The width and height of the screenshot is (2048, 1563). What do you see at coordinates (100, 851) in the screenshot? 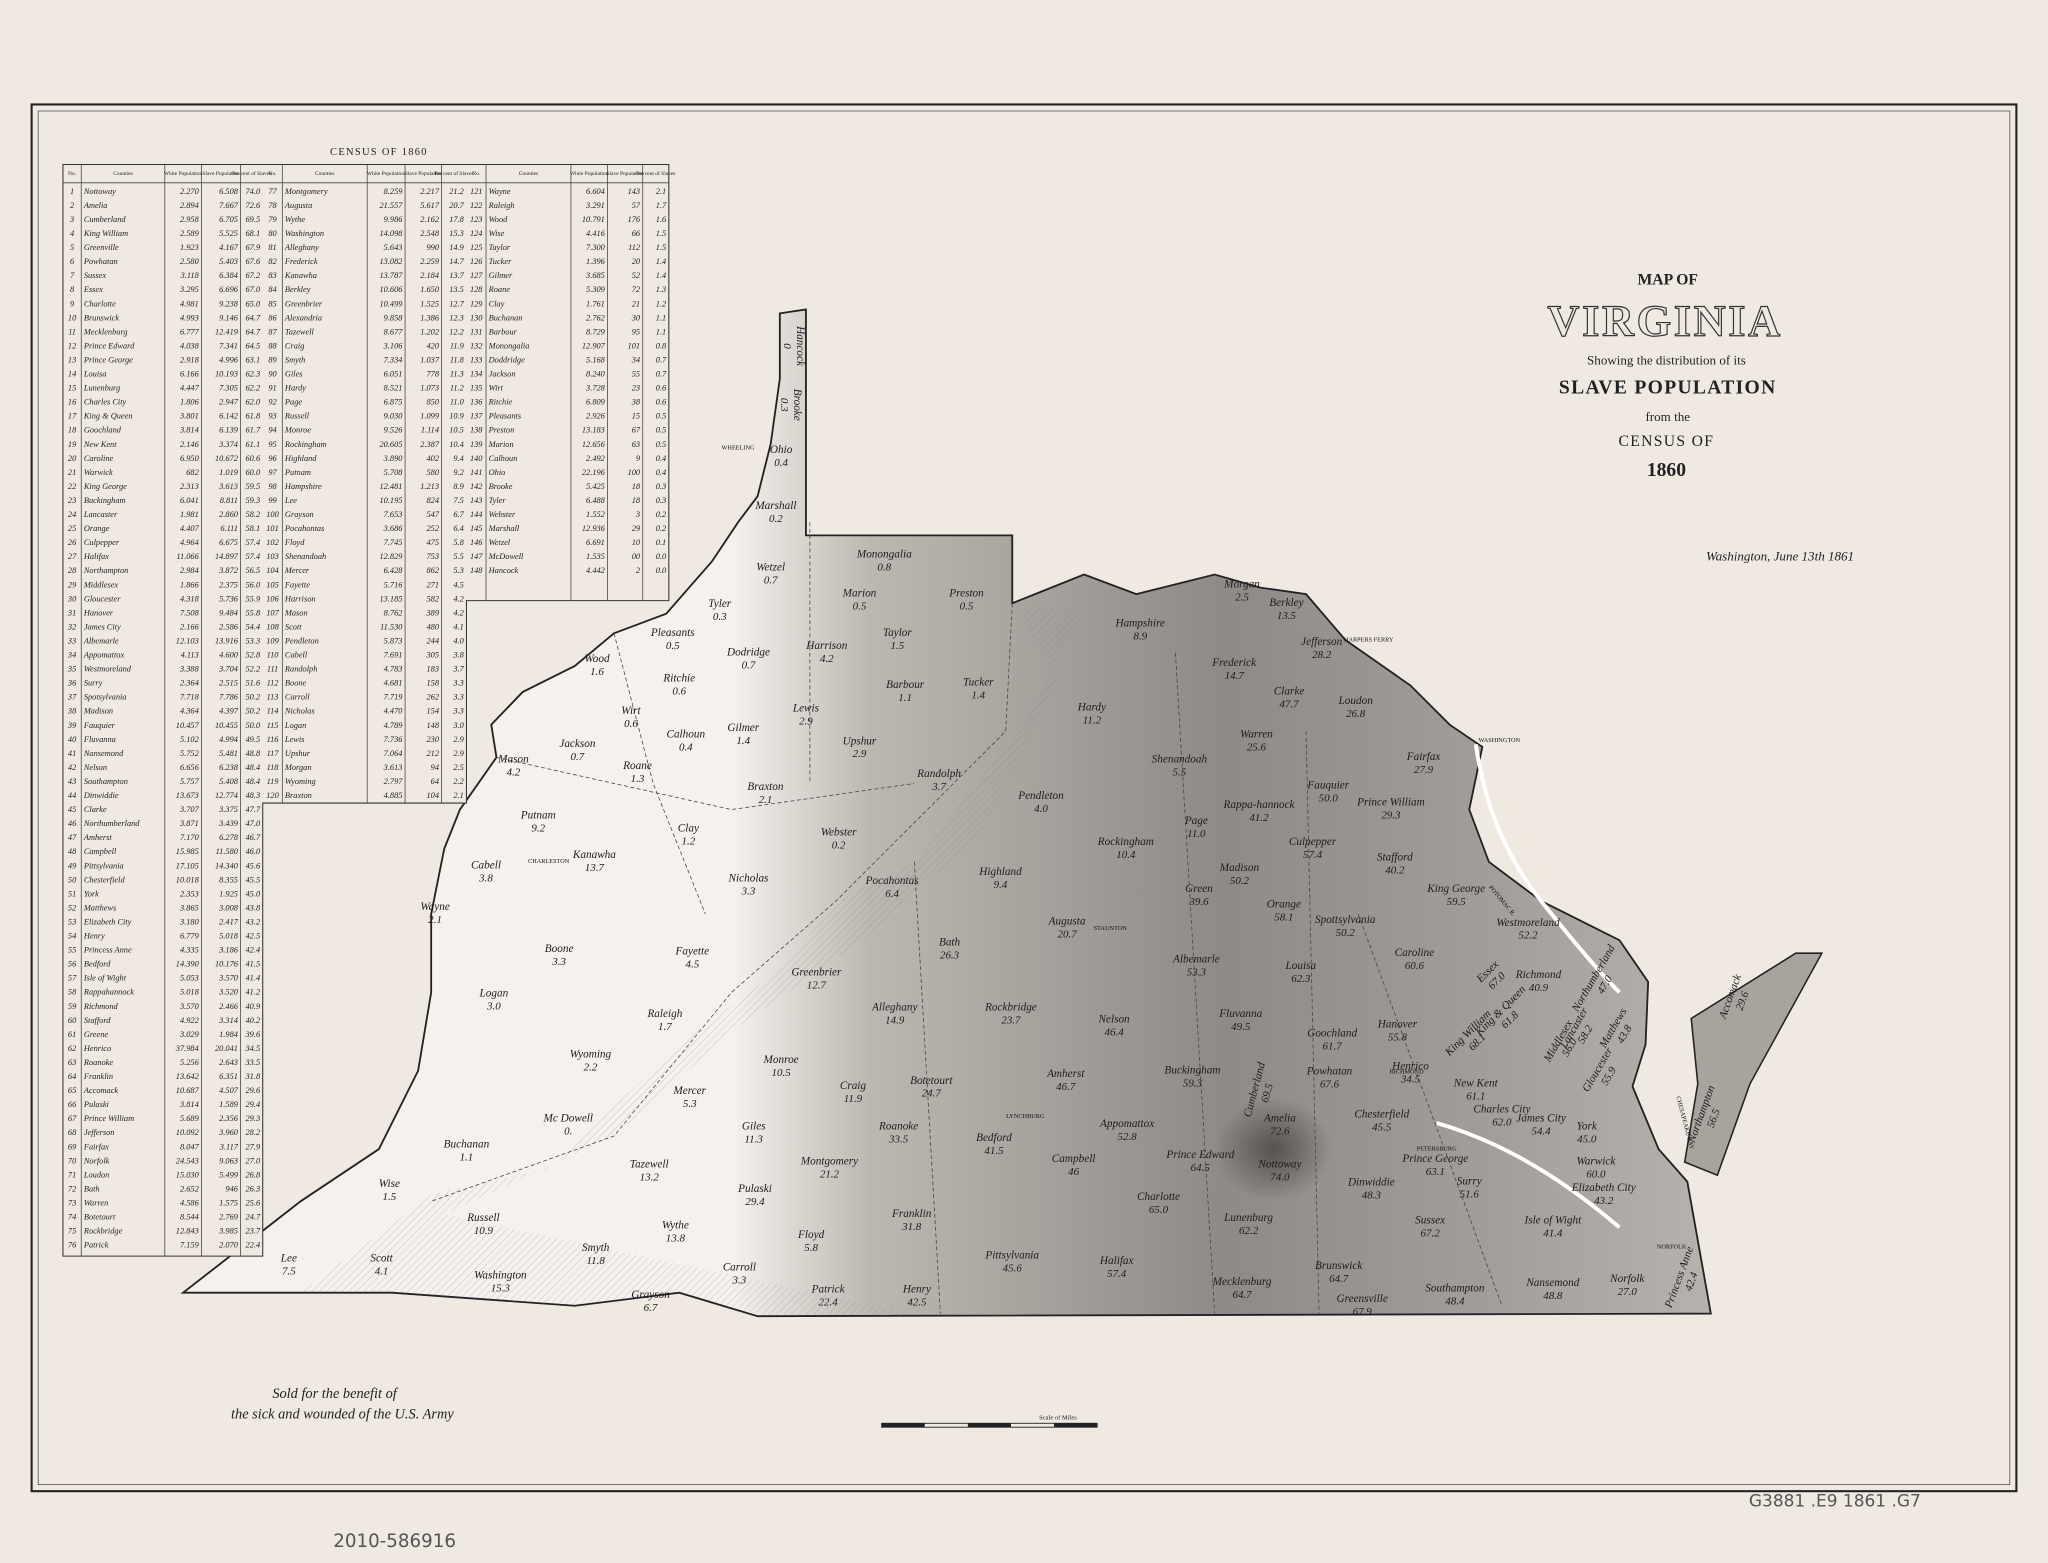
I see `table-cell: Campbell` at bounding box center [100, 851].